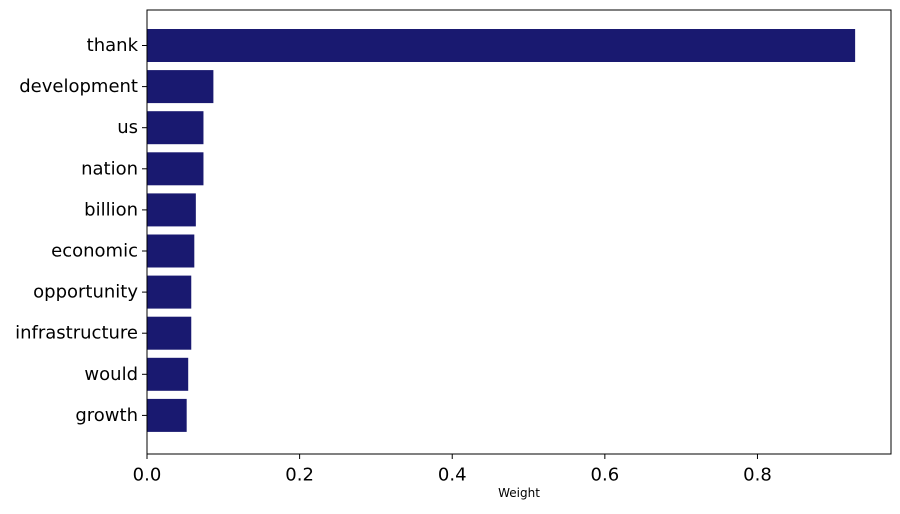  What do you see at coordinates (111, 209) in the screenshot?
I see `category-label: billion` at bounding box center [111, 209].